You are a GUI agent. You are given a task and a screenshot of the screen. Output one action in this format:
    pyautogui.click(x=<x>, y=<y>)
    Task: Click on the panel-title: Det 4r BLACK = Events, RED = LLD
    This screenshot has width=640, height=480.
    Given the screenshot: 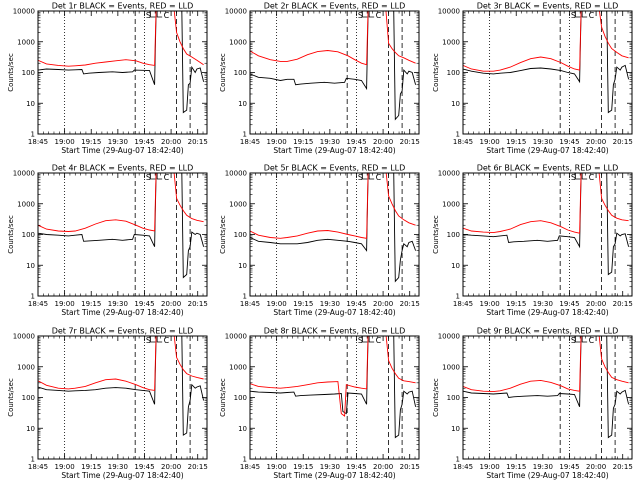 What is the action you would take?
    pyautogui.click(x=123, y=168)
    